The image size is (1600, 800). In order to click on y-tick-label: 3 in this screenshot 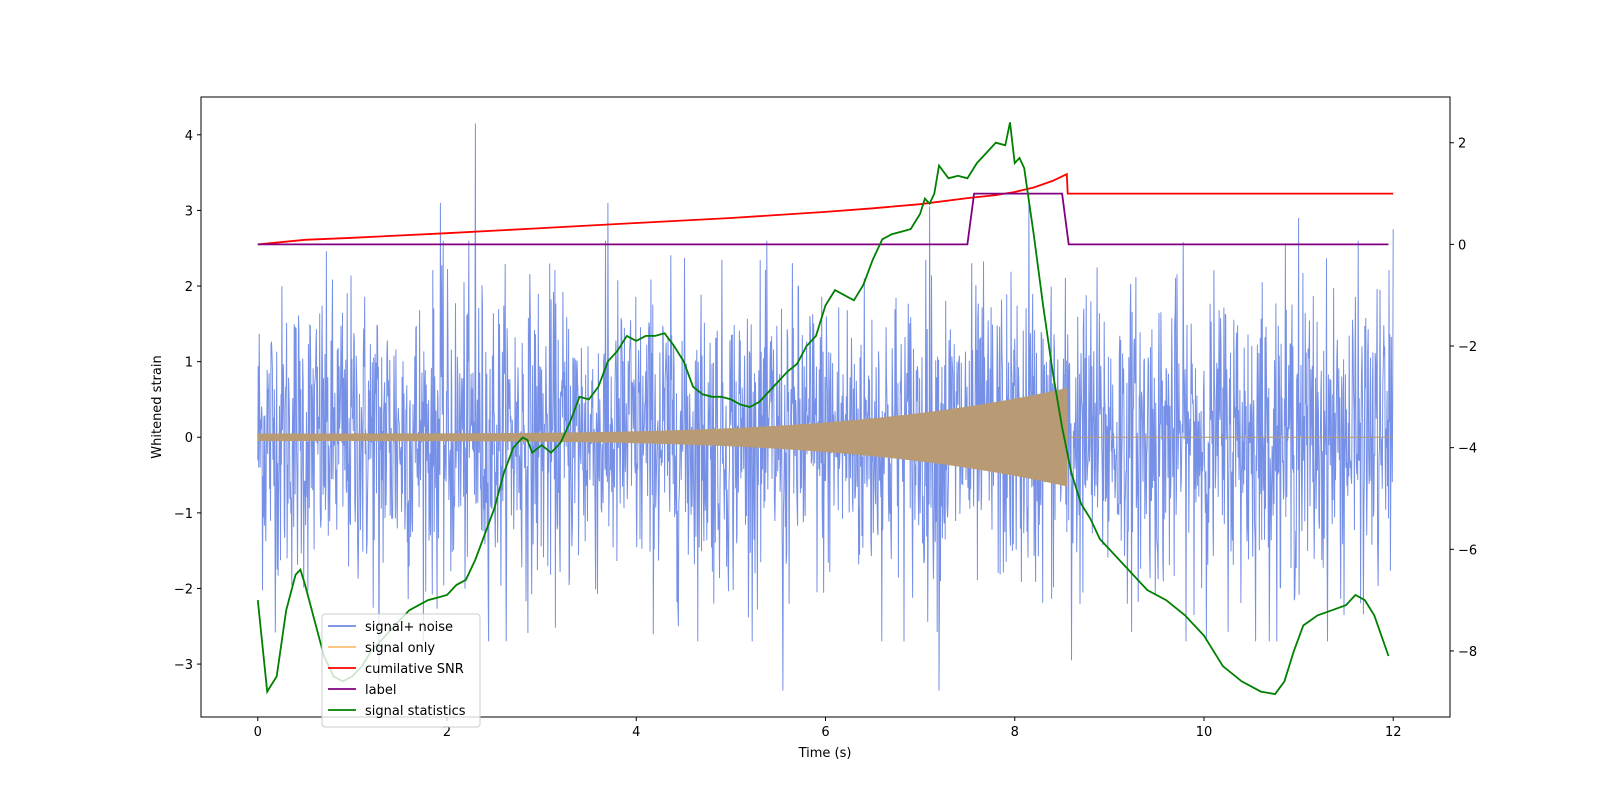, I will do `click(189, 211)`.